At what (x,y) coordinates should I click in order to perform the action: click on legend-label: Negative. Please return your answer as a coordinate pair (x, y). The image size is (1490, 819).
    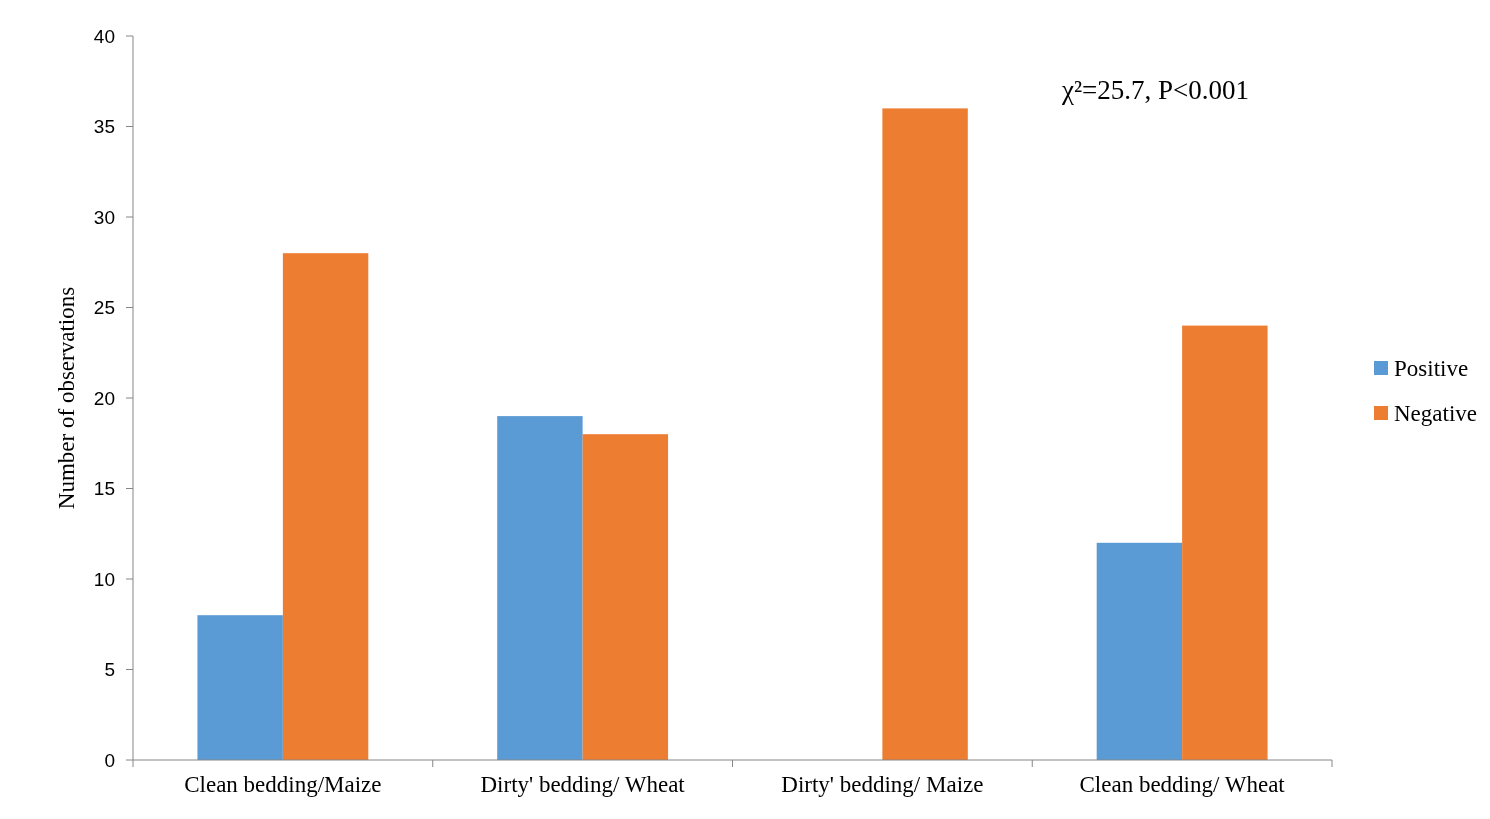
    Looking at the image, I should click on (1436, 414).